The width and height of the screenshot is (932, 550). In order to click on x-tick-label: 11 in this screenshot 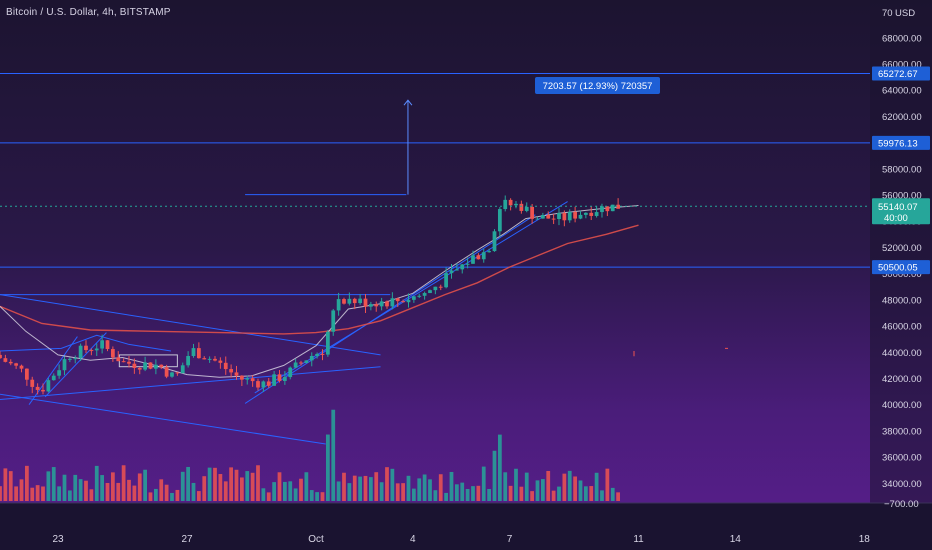, I will do `click(638, 539)`.